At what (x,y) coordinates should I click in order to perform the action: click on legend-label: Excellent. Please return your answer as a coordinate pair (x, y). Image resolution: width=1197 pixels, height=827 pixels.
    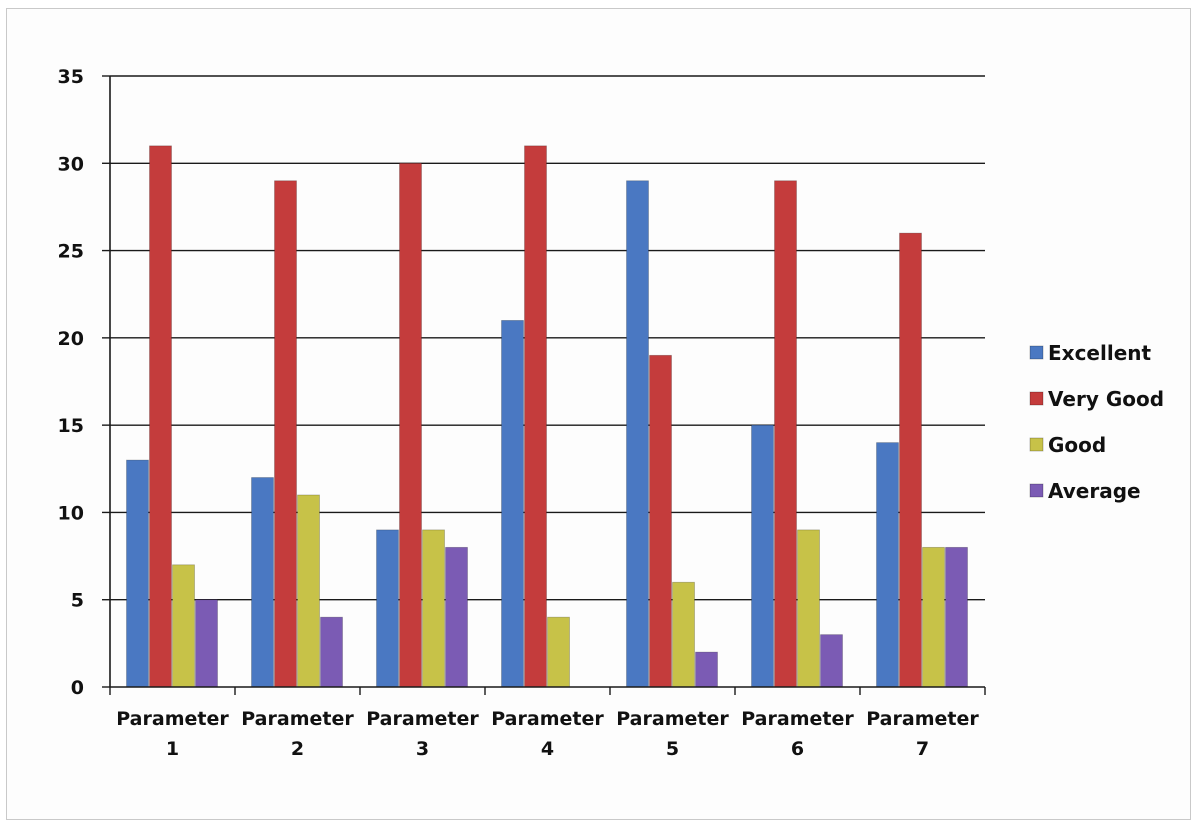
    Looking at the image, I should click on (1099, 353).